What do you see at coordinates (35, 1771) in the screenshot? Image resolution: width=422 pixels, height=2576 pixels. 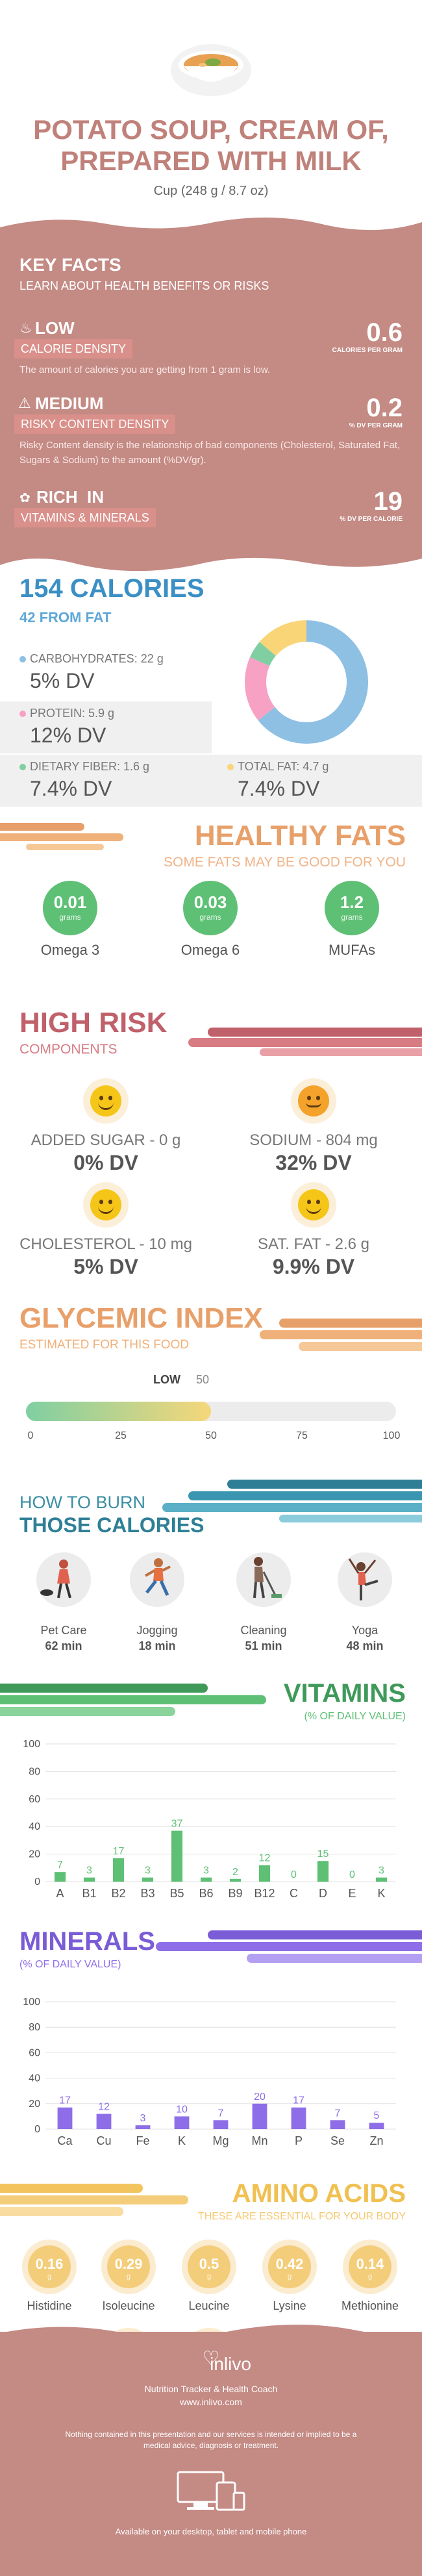 I see `y-tick-label: 80` at bounding box center [35, 1771].